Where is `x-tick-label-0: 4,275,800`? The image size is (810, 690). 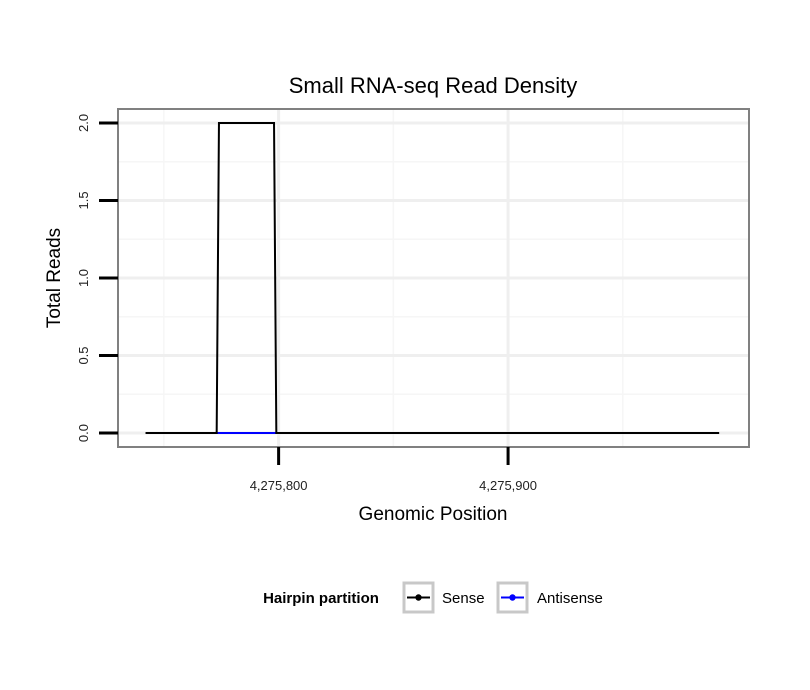 x-tick-label-0: 4,275,800 is located at coordinates (279, 485).